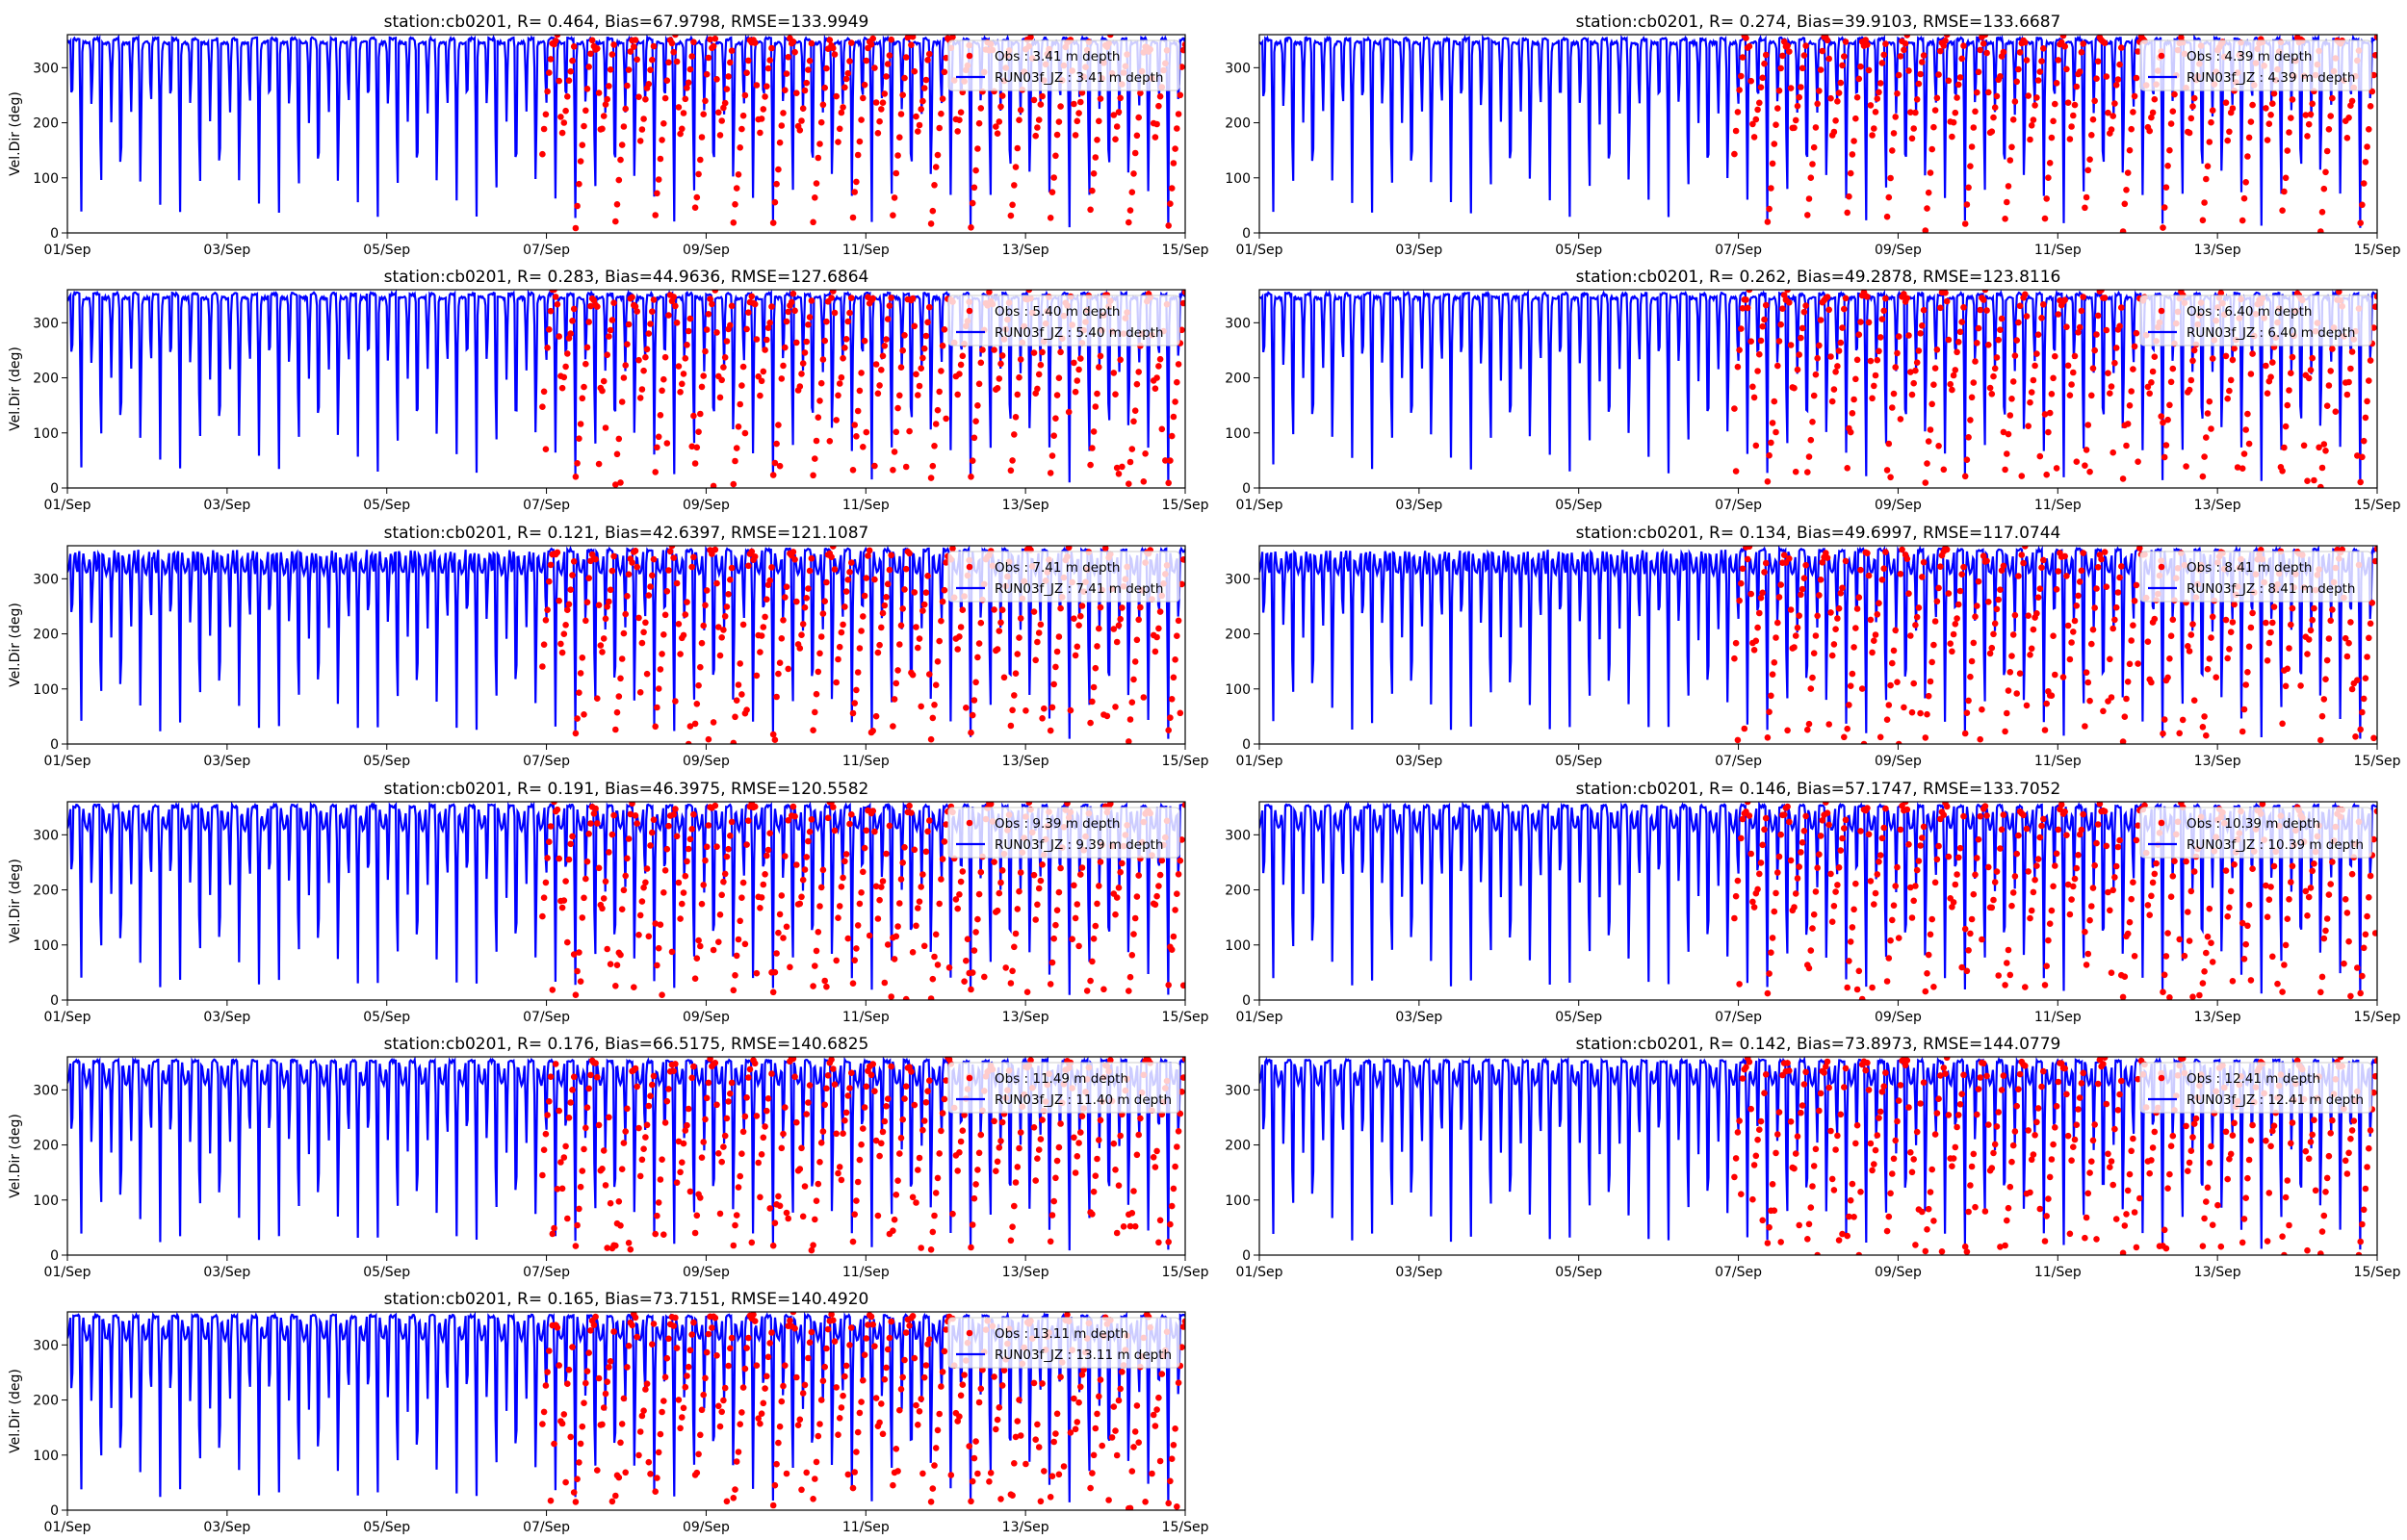 This screenshot has height=1540, width=2407. Describe the element at coordinates (1238, 946) in the screenshot. I see `y-tick-label: 100` at that location.